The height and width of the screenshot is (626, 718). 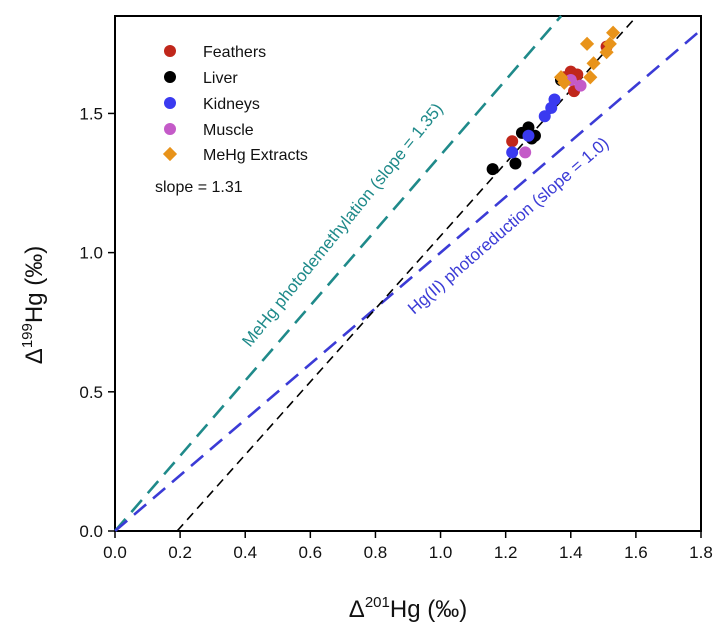 What do you see at coordinates (571, 552) in the screenshot?
I see `x-tick-label: 1.4` at bounding box center [571, 552].